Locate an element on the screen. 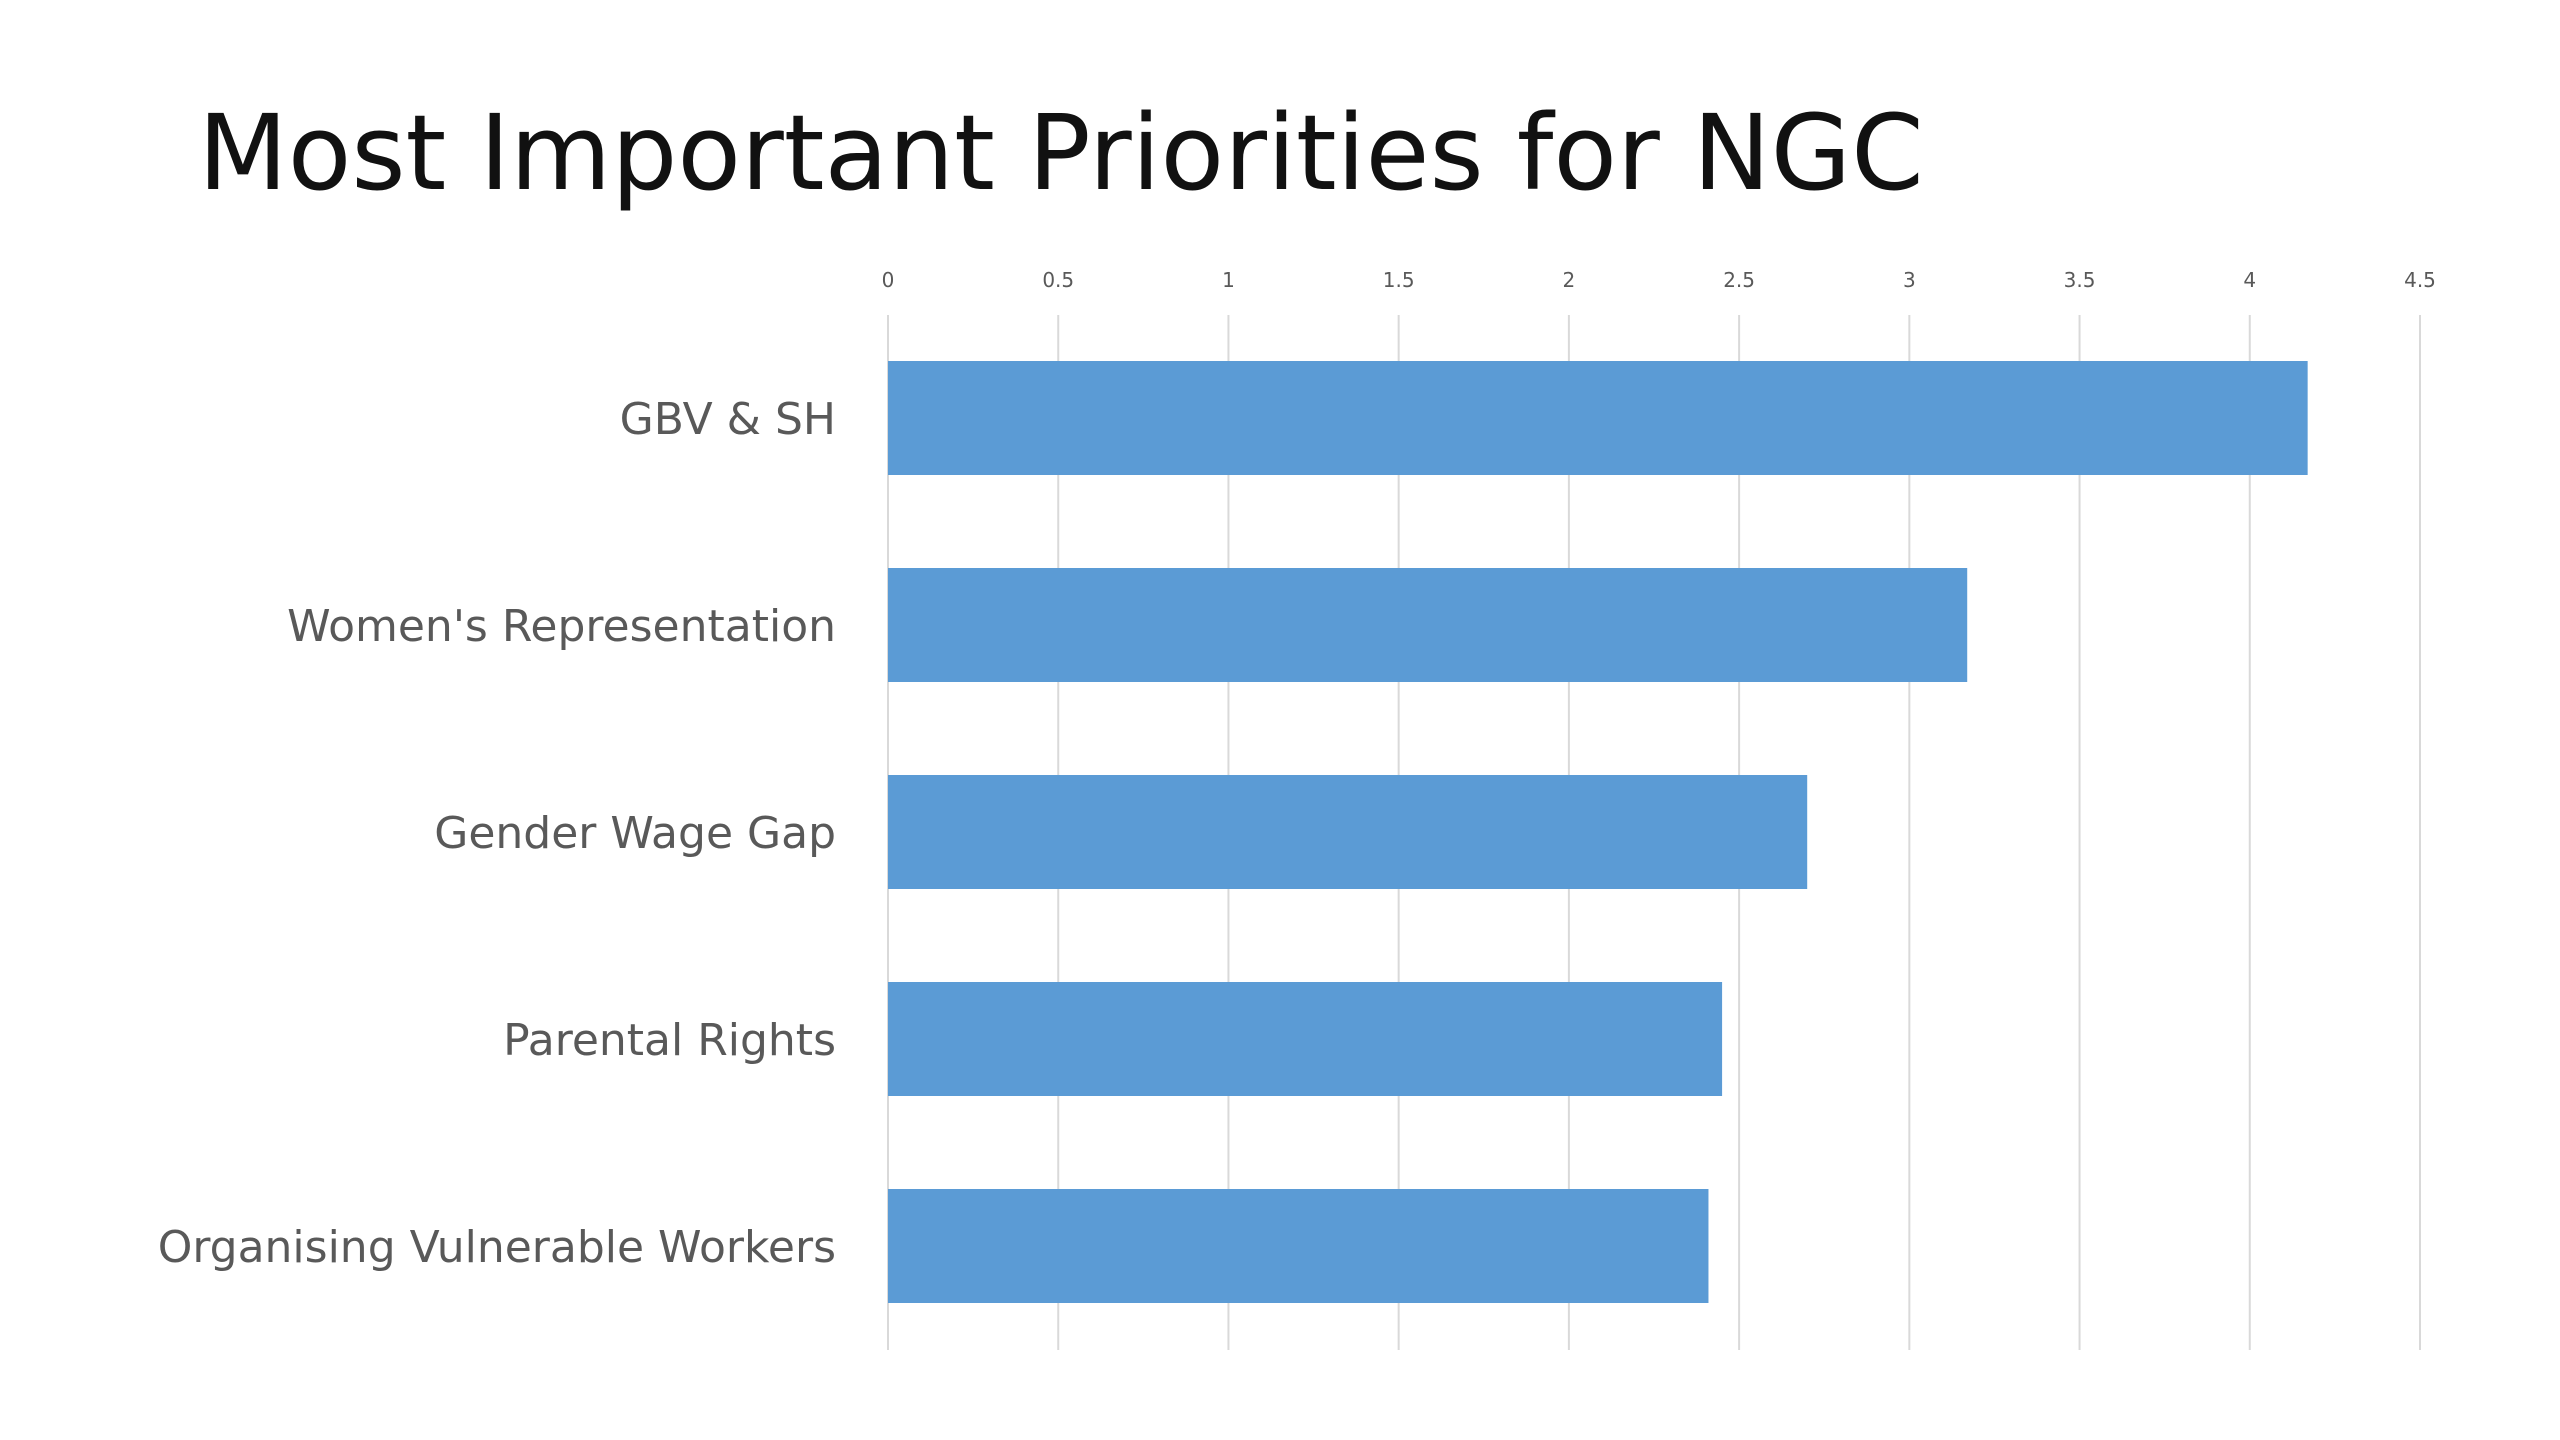  category-label: GBV & SH is located at coordinates (728, 419).